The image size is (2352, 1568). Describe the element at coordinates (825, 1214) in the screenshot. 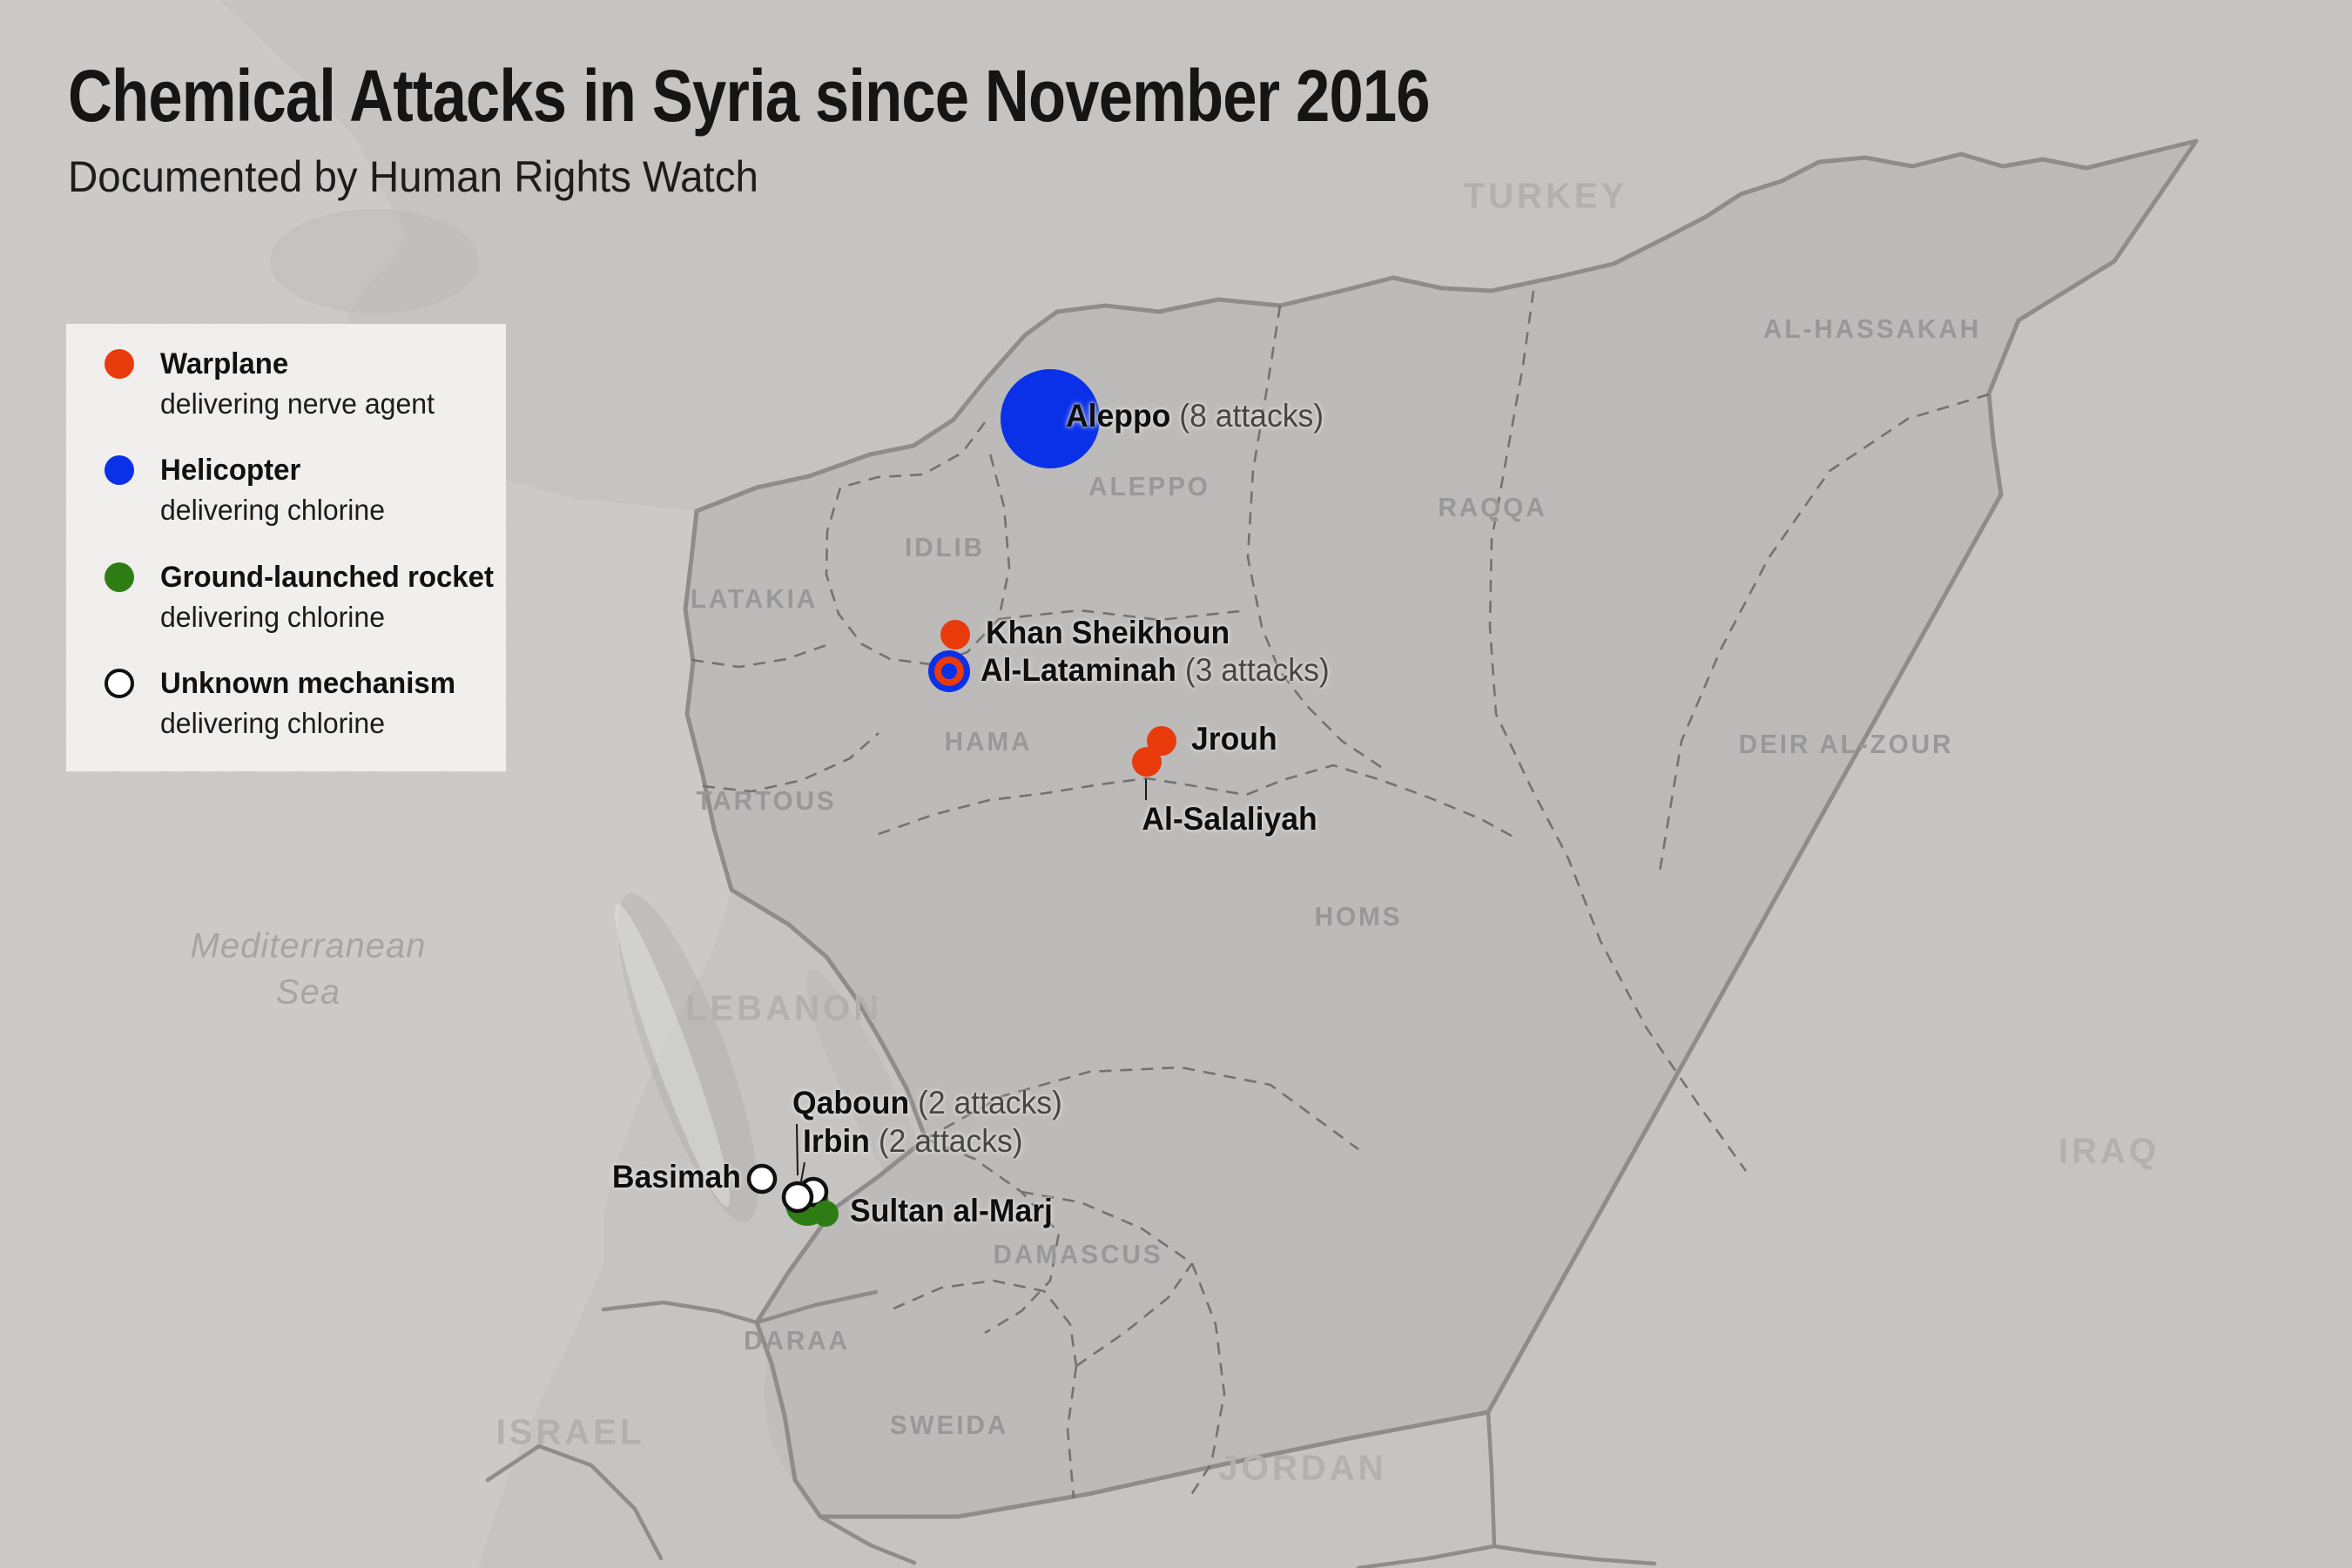

I see `marker-sultan-al-marj` at that location.